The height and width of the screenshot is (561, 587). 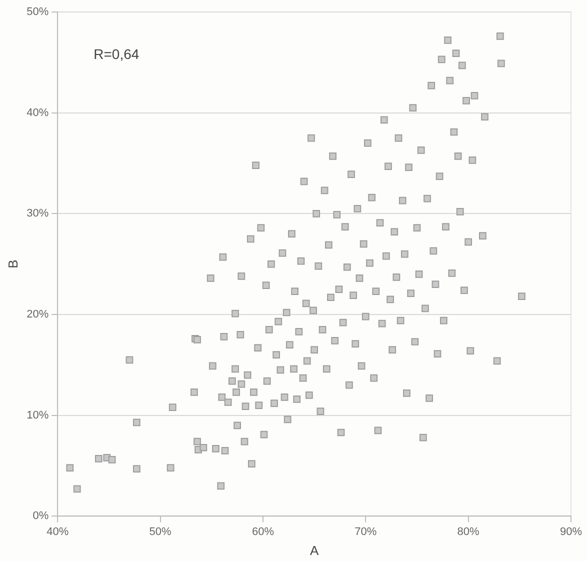 What do you see at coordinates (40, 516) in the screenshot?
I see `y-tick-label: 0%` at bounding box center [40, 516].